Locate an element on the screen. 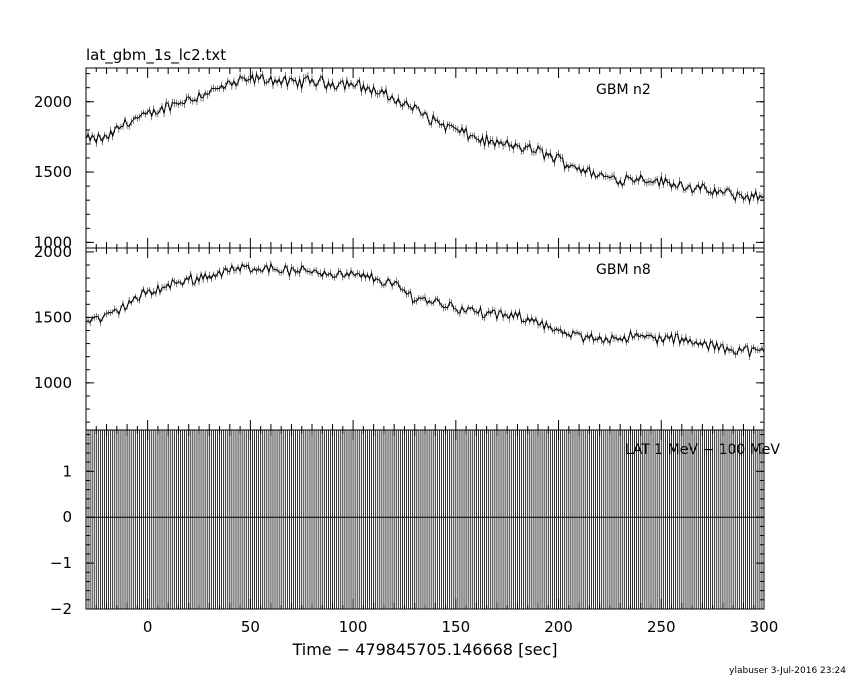  error-bars is located at coordinates (425, 310).